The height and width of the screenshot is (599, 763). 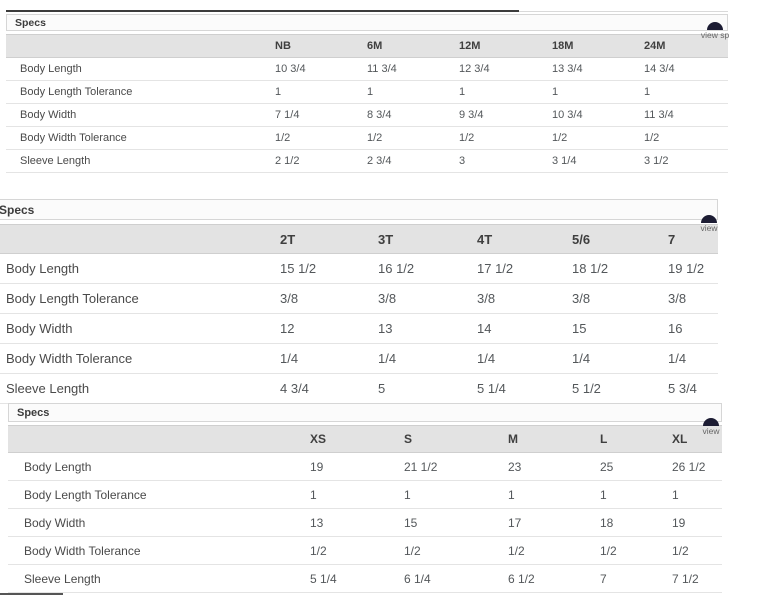 What do you see at coordinates (355, 466) in the screenshot?
I see `spec-value-cell: 19` at bounding box center [355, 466].